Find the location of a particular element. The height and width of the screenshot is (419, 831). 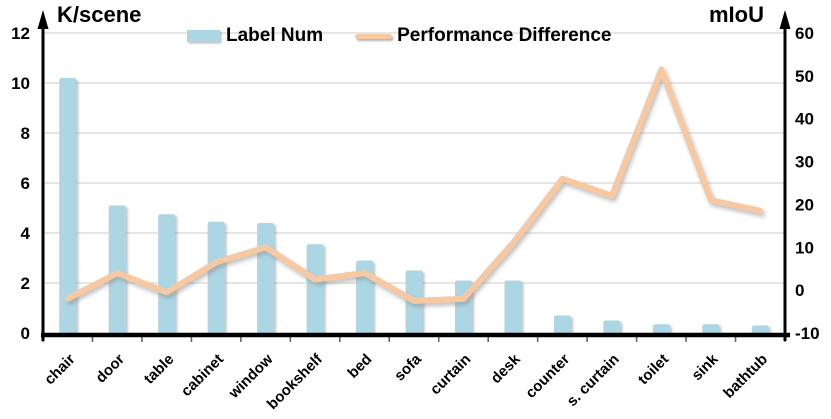

left-tick-label-12: 12 is located at coordinates (20, 33).